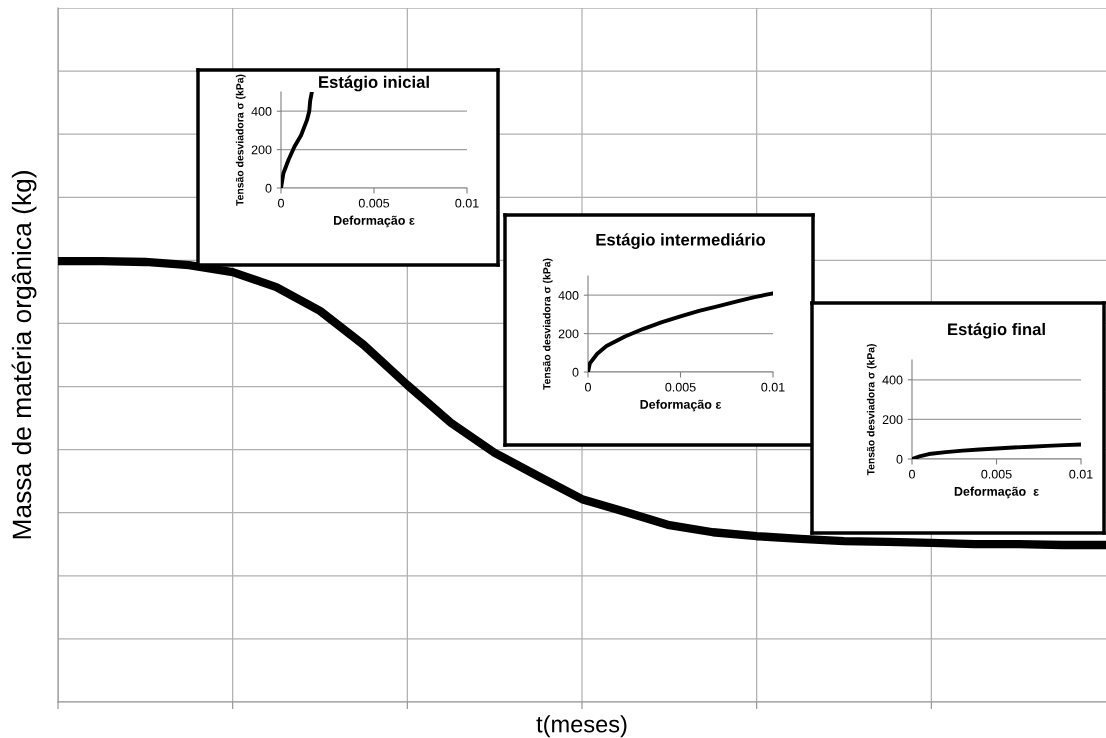 The height and width of the screenshot is (738, 1106). What do you see at coordinates (996, 330) in the screenshot?
I see `chart-title: Estágio final` at bounding box center [996, 330].